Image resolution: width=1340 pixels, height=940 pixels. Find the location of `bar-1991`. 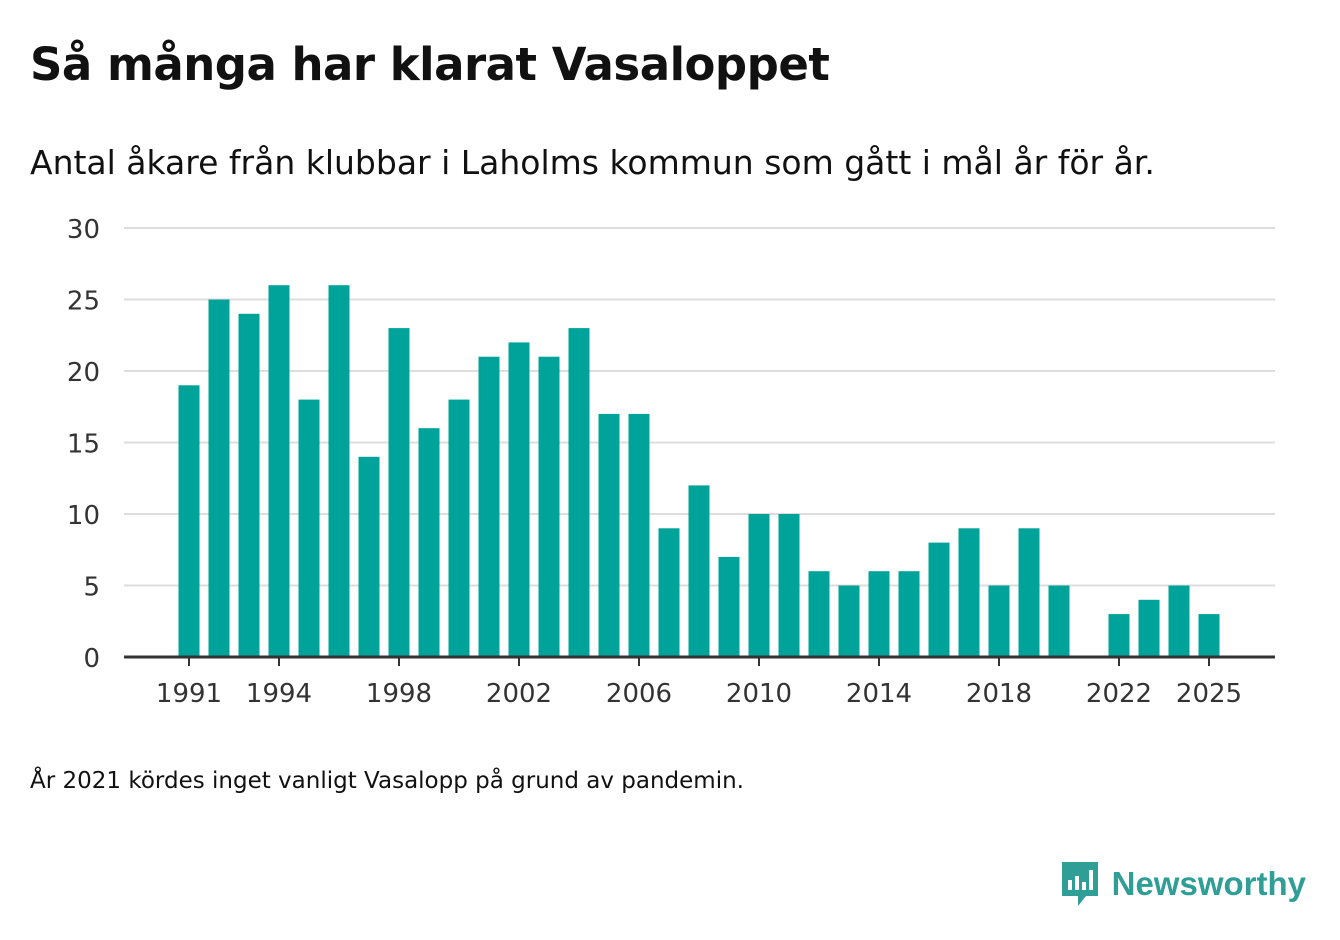

bar-1991 is located at coordinates (189, 521).